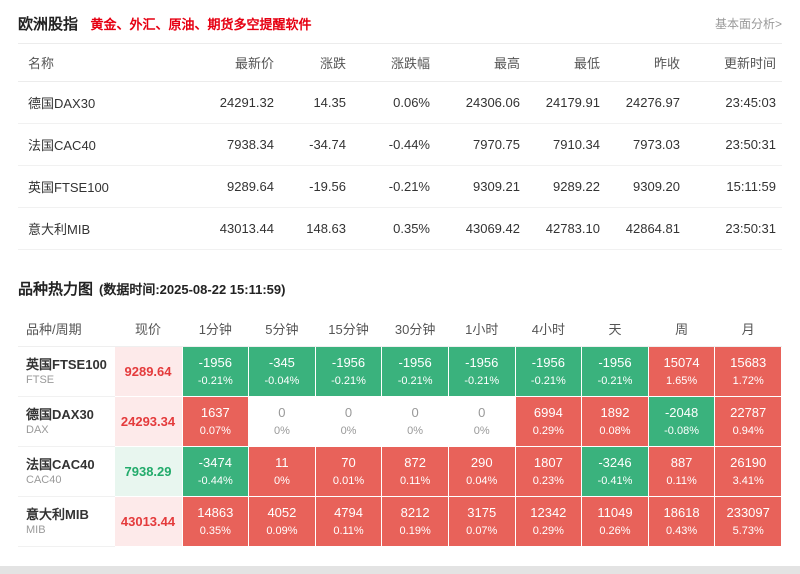  What do you see at coordinates (348, 471) in the screenshot?
I see `heatmap-cell: 70 0.01%` at bounding box center [348, 471].